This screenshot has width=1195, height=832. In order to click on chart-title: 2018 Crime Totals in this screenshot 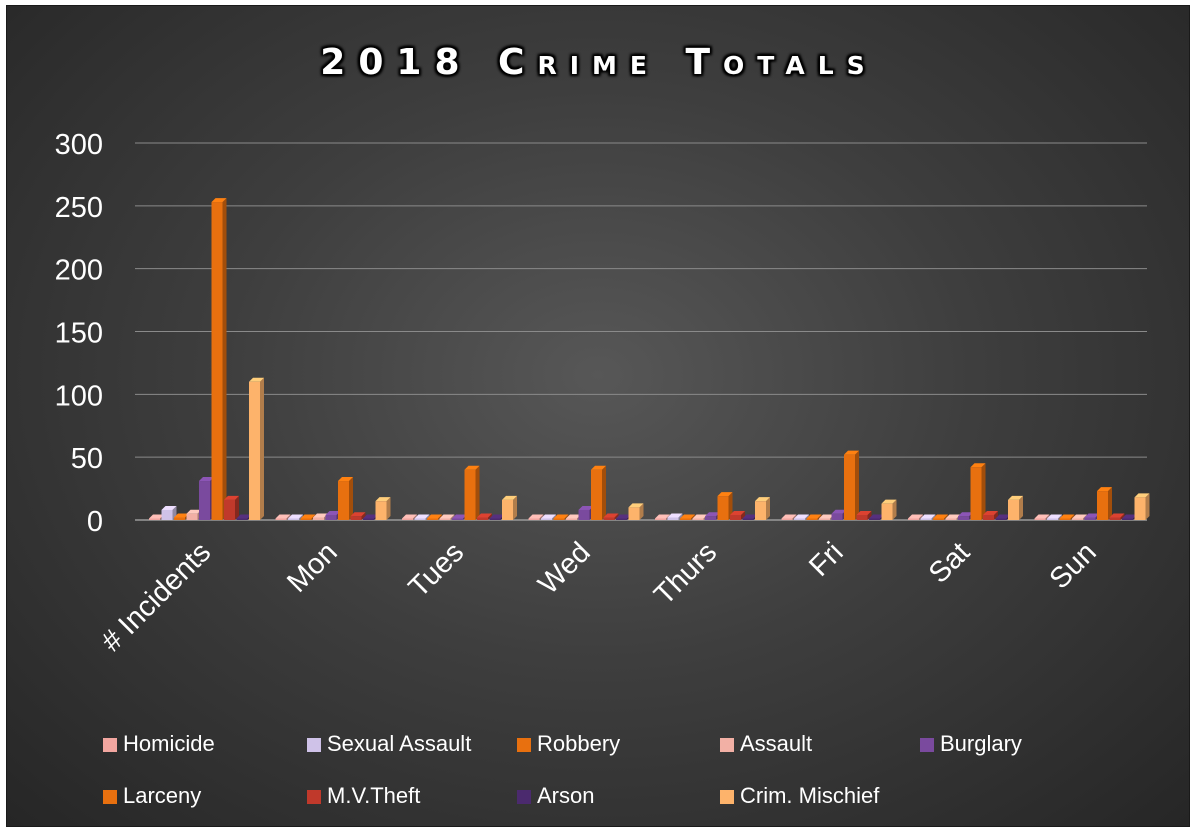, I will do `click(599, 62)`.